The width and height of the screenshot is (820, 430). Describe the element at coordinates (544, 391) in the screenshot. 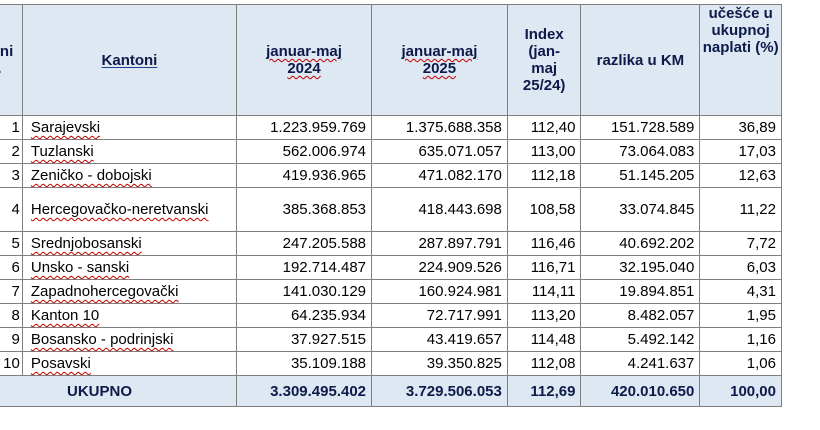

I see `total-index: 112,69` at that location.